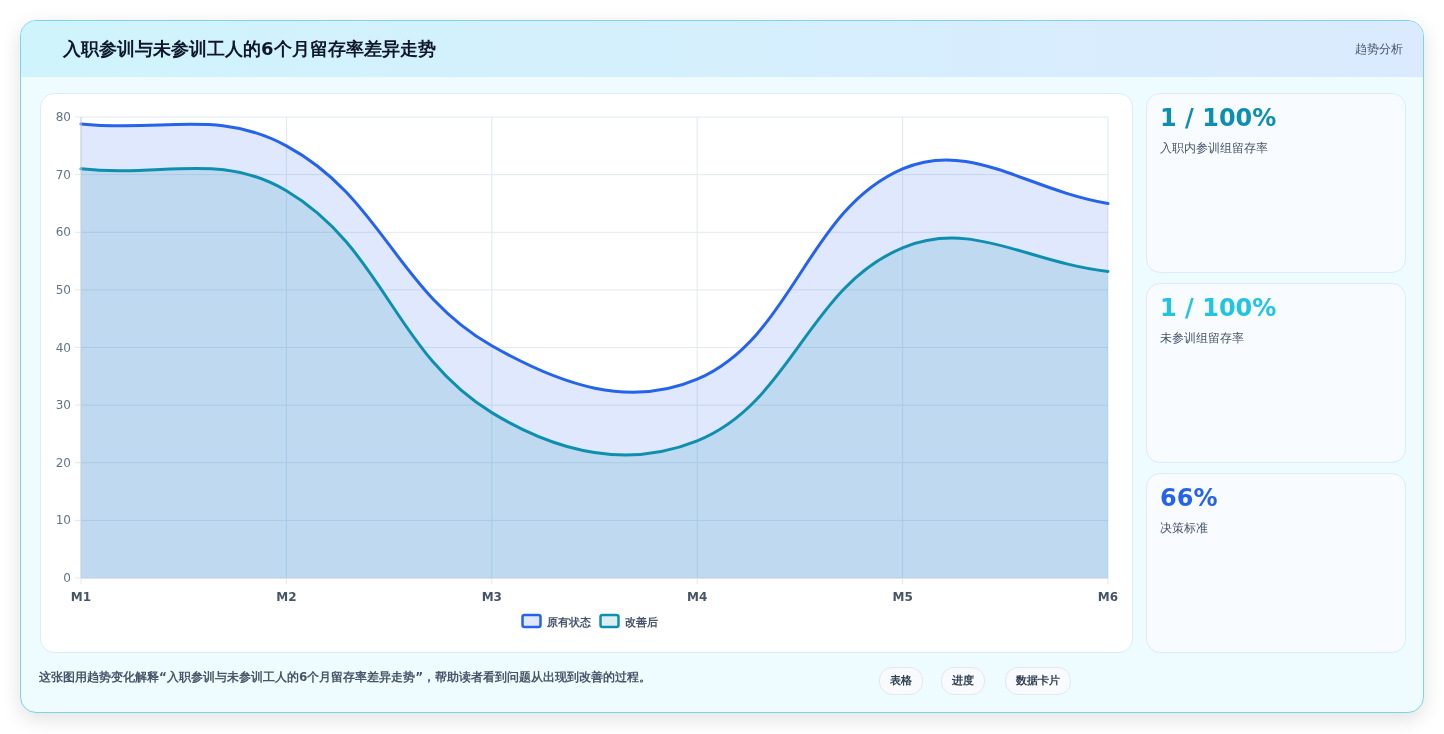 This screenshot has width=1444, height=734. What do you see at coordinates (1202, 338) in the screenshot?
I see `text: 未参训组留存率` at bounding box center [1202, 338].